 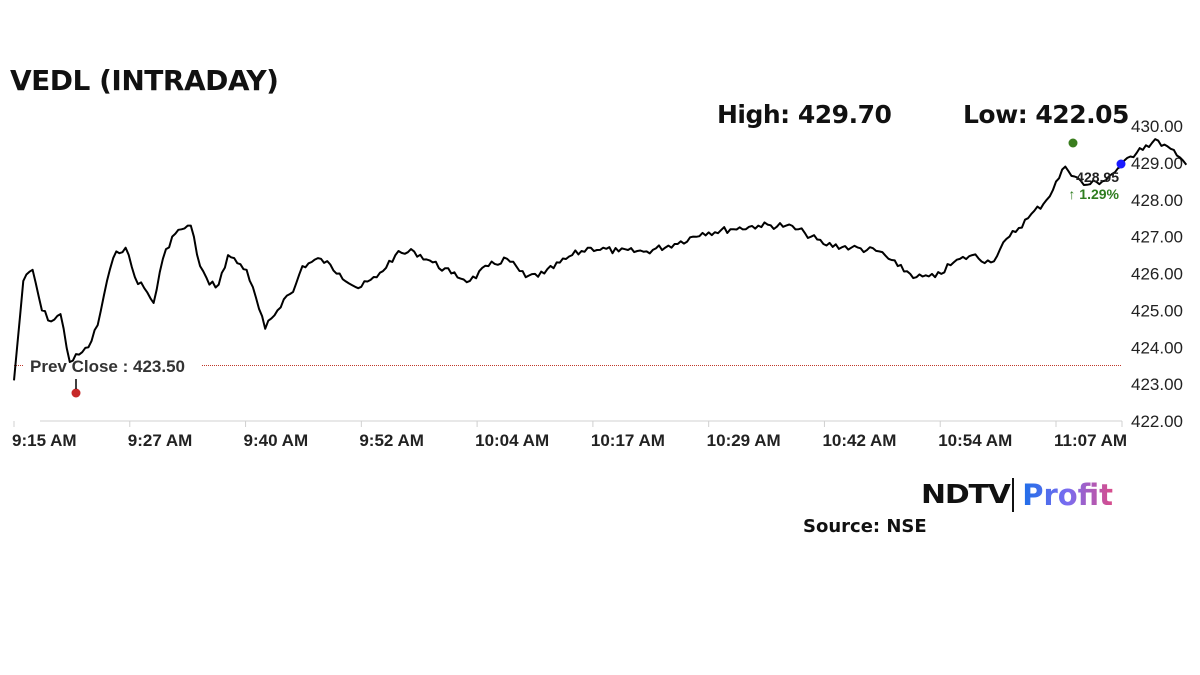 I want to click on high-marker, so click(x=1073, y=143).